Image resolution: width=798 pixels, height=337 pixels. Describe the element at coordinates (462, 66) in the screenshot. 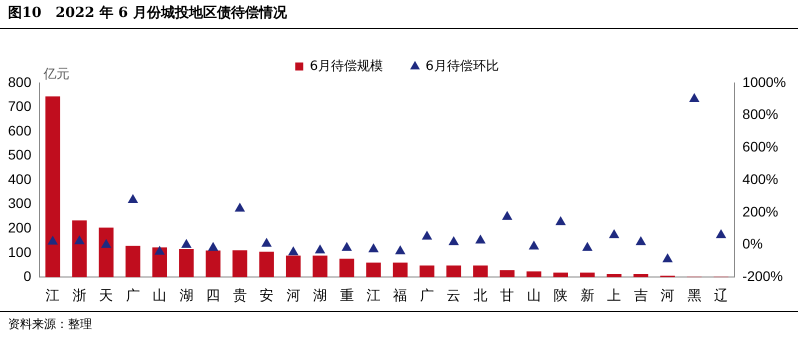

I see `legend-label: 6月待偿环比` at that location.